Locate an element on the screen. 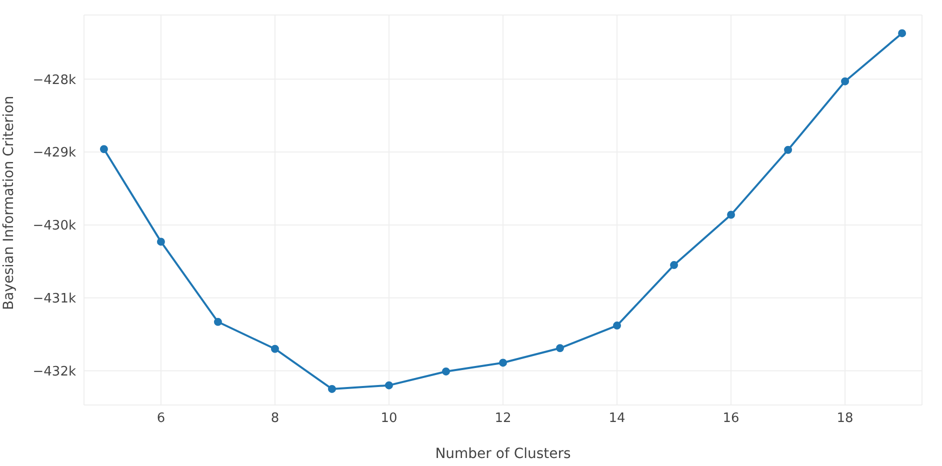 This screenshot has height=466, width=942. x-tick-label: 16 is located at coordinates (731, 418).